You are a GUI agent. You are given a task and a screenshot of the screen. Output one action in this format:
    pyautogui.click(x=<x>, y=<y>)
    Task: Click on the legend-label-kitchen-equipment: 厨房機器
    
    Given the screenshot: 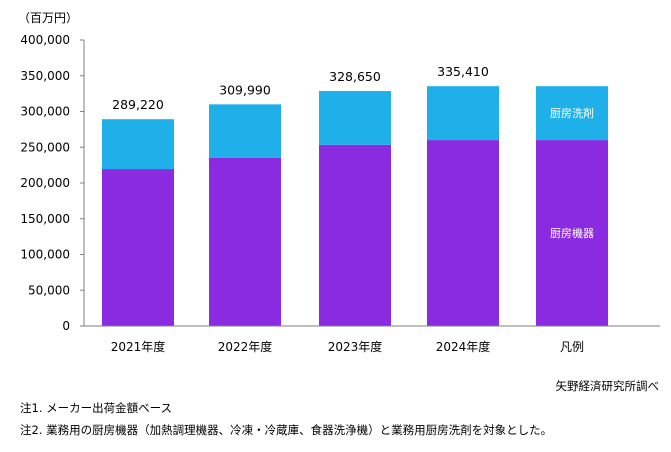 What is the action you would take?
    pyautogui.click(x=572, y=233)
    